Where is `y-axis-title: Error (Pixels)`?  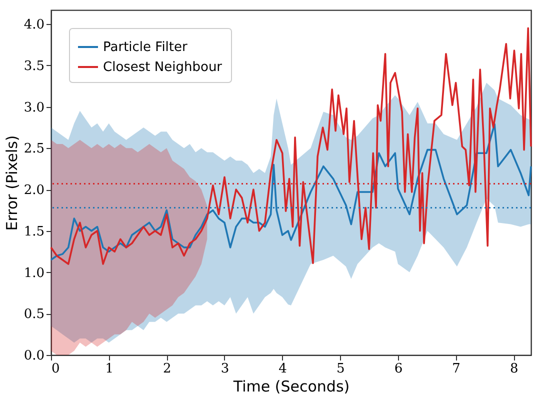 y-axis-title: Error (Pixels) is located at coordinates (11, 183).